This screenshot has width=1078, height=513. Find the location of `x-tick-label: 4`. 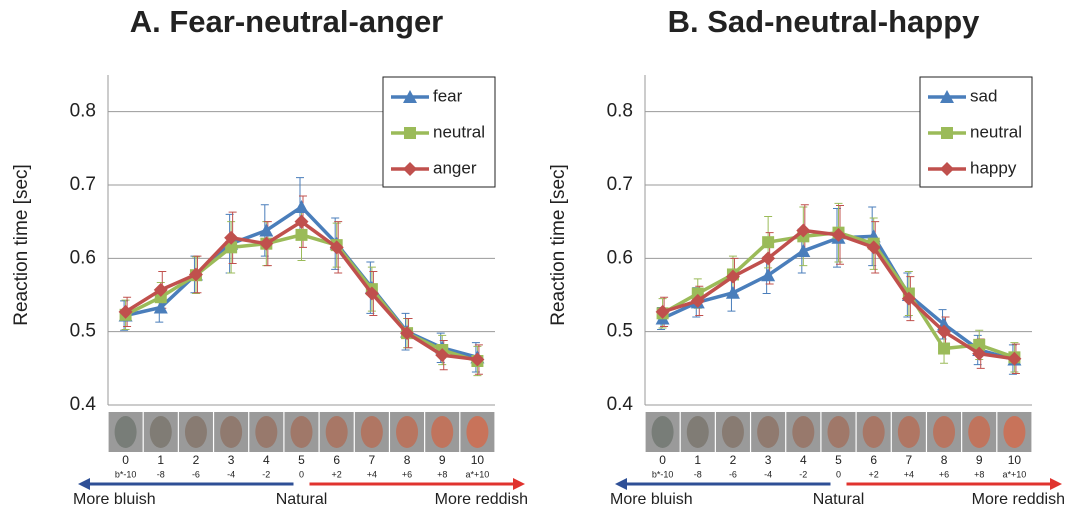

x-tick-label: 4 is located at coordinates (803, 460).